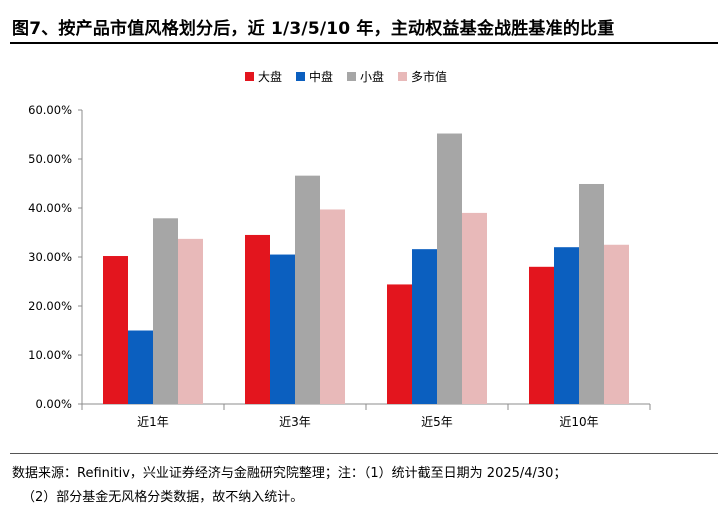  Describe the element at coordinates (50, 110) in the screenshot. I see `y-tick-label: 60.00%` at that location.